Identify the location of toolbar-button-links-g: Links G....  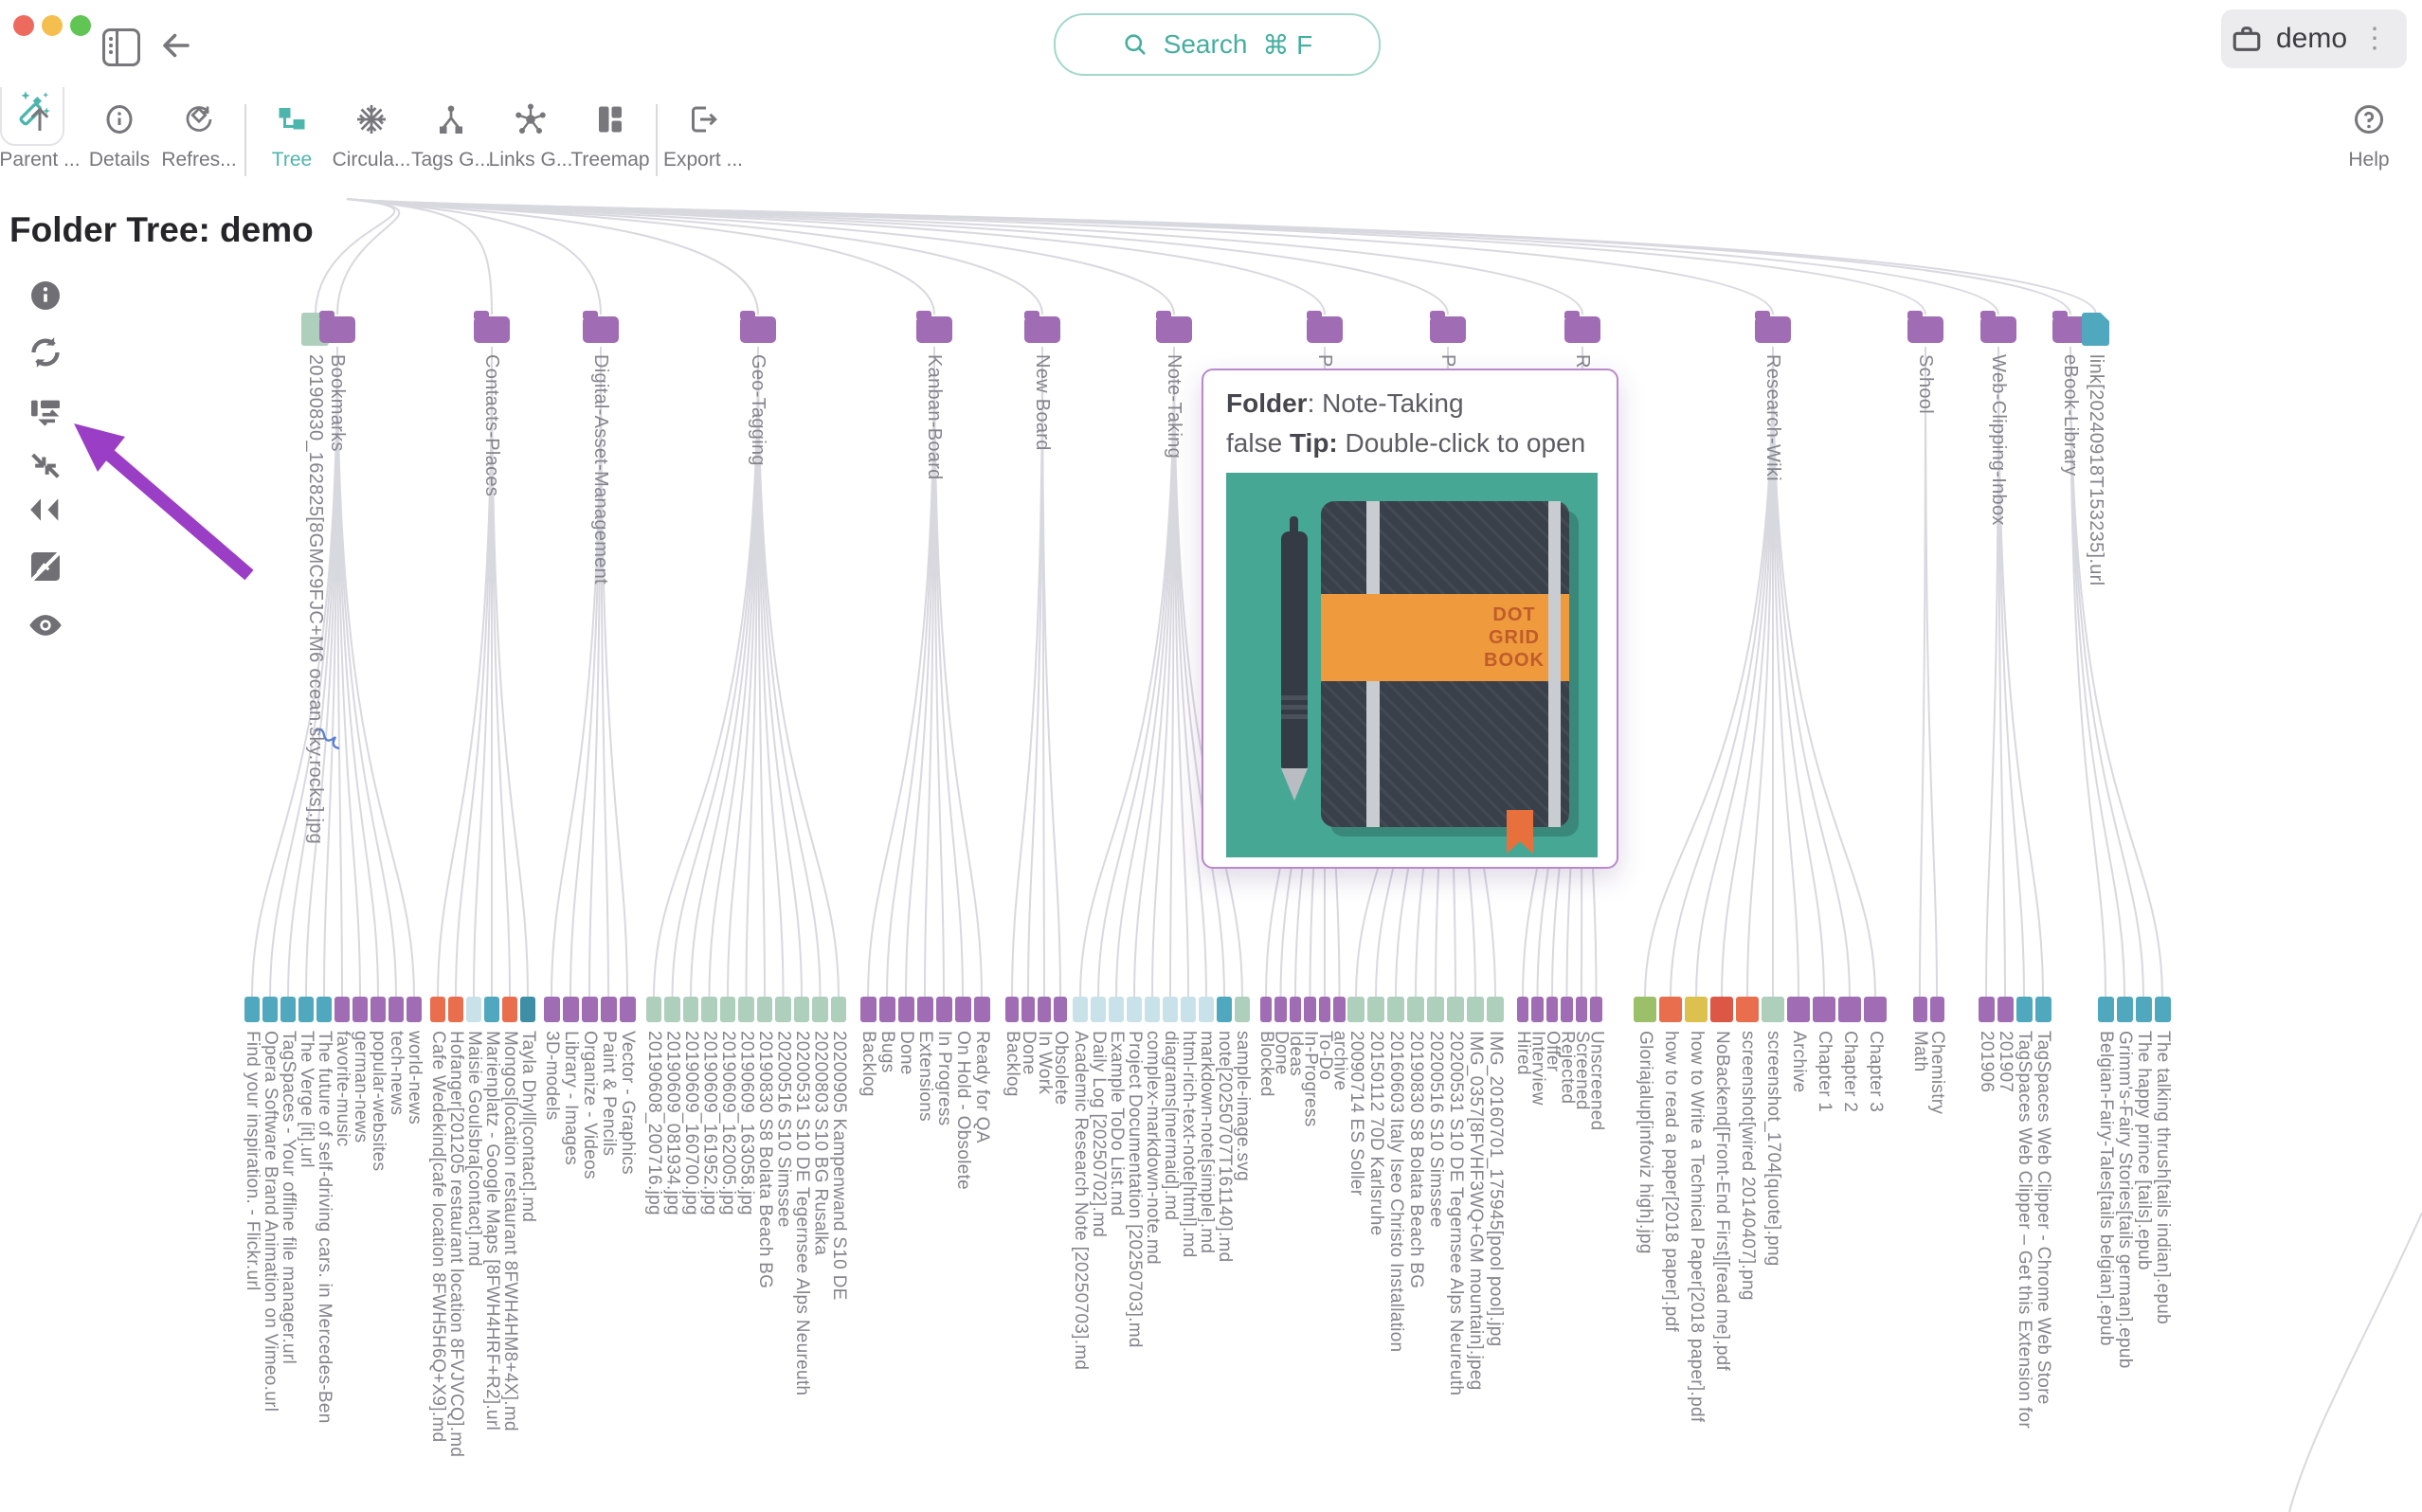
(530, 136).